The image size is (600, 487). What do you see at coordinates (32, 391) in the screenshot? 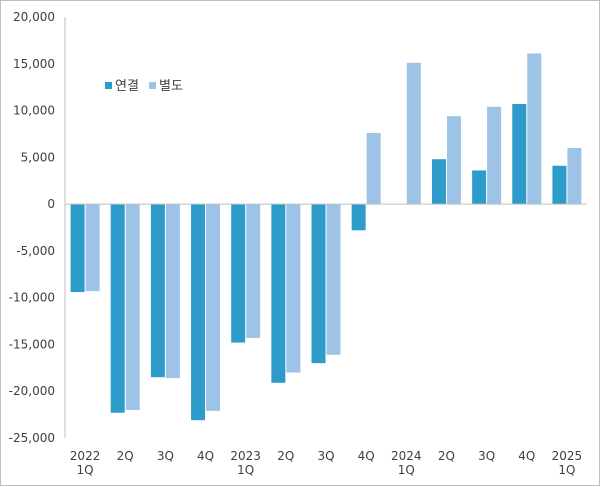
I see `y-tick-label: -20,000` at bounding box center [32, 391].